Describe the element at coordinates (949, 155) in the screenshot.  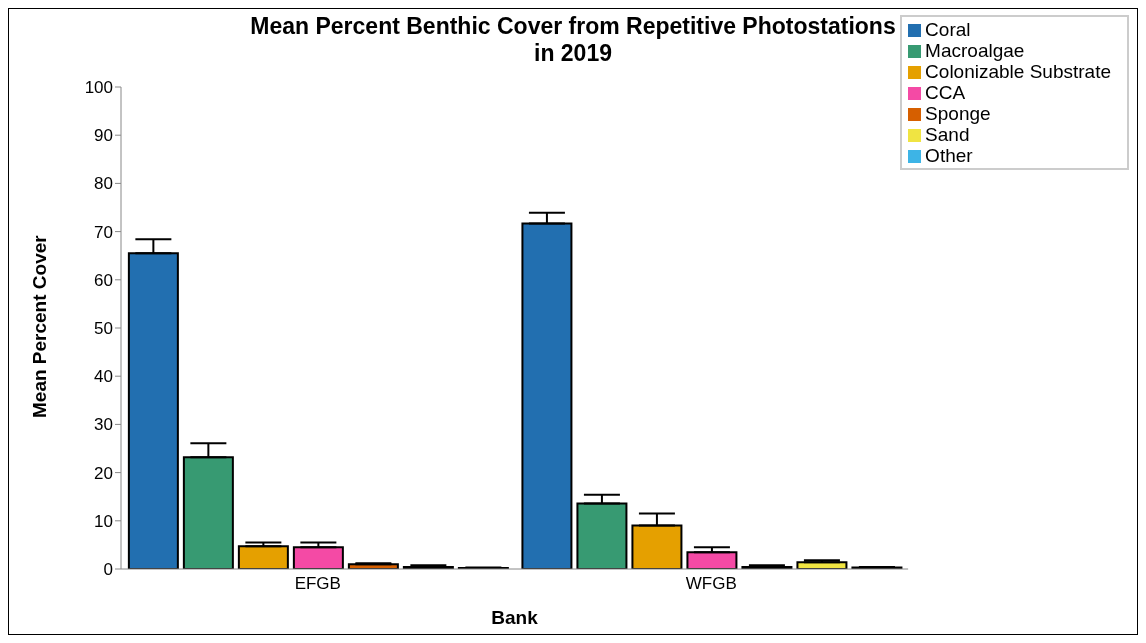
I see `legend-label: Other` at that location.